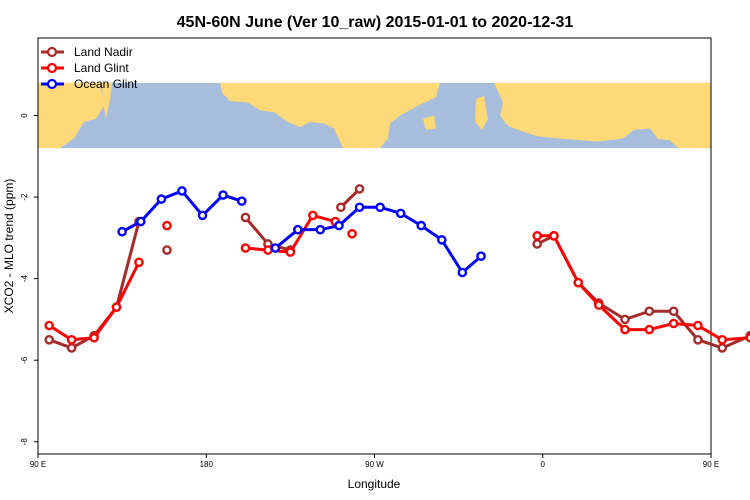 Image resolution: width=750 pixels, height=500 pixels. What do you see at coordinates (543, 464) in the screenshot?
I see `x-tick-label: 0` at bounding box center [543, 464].